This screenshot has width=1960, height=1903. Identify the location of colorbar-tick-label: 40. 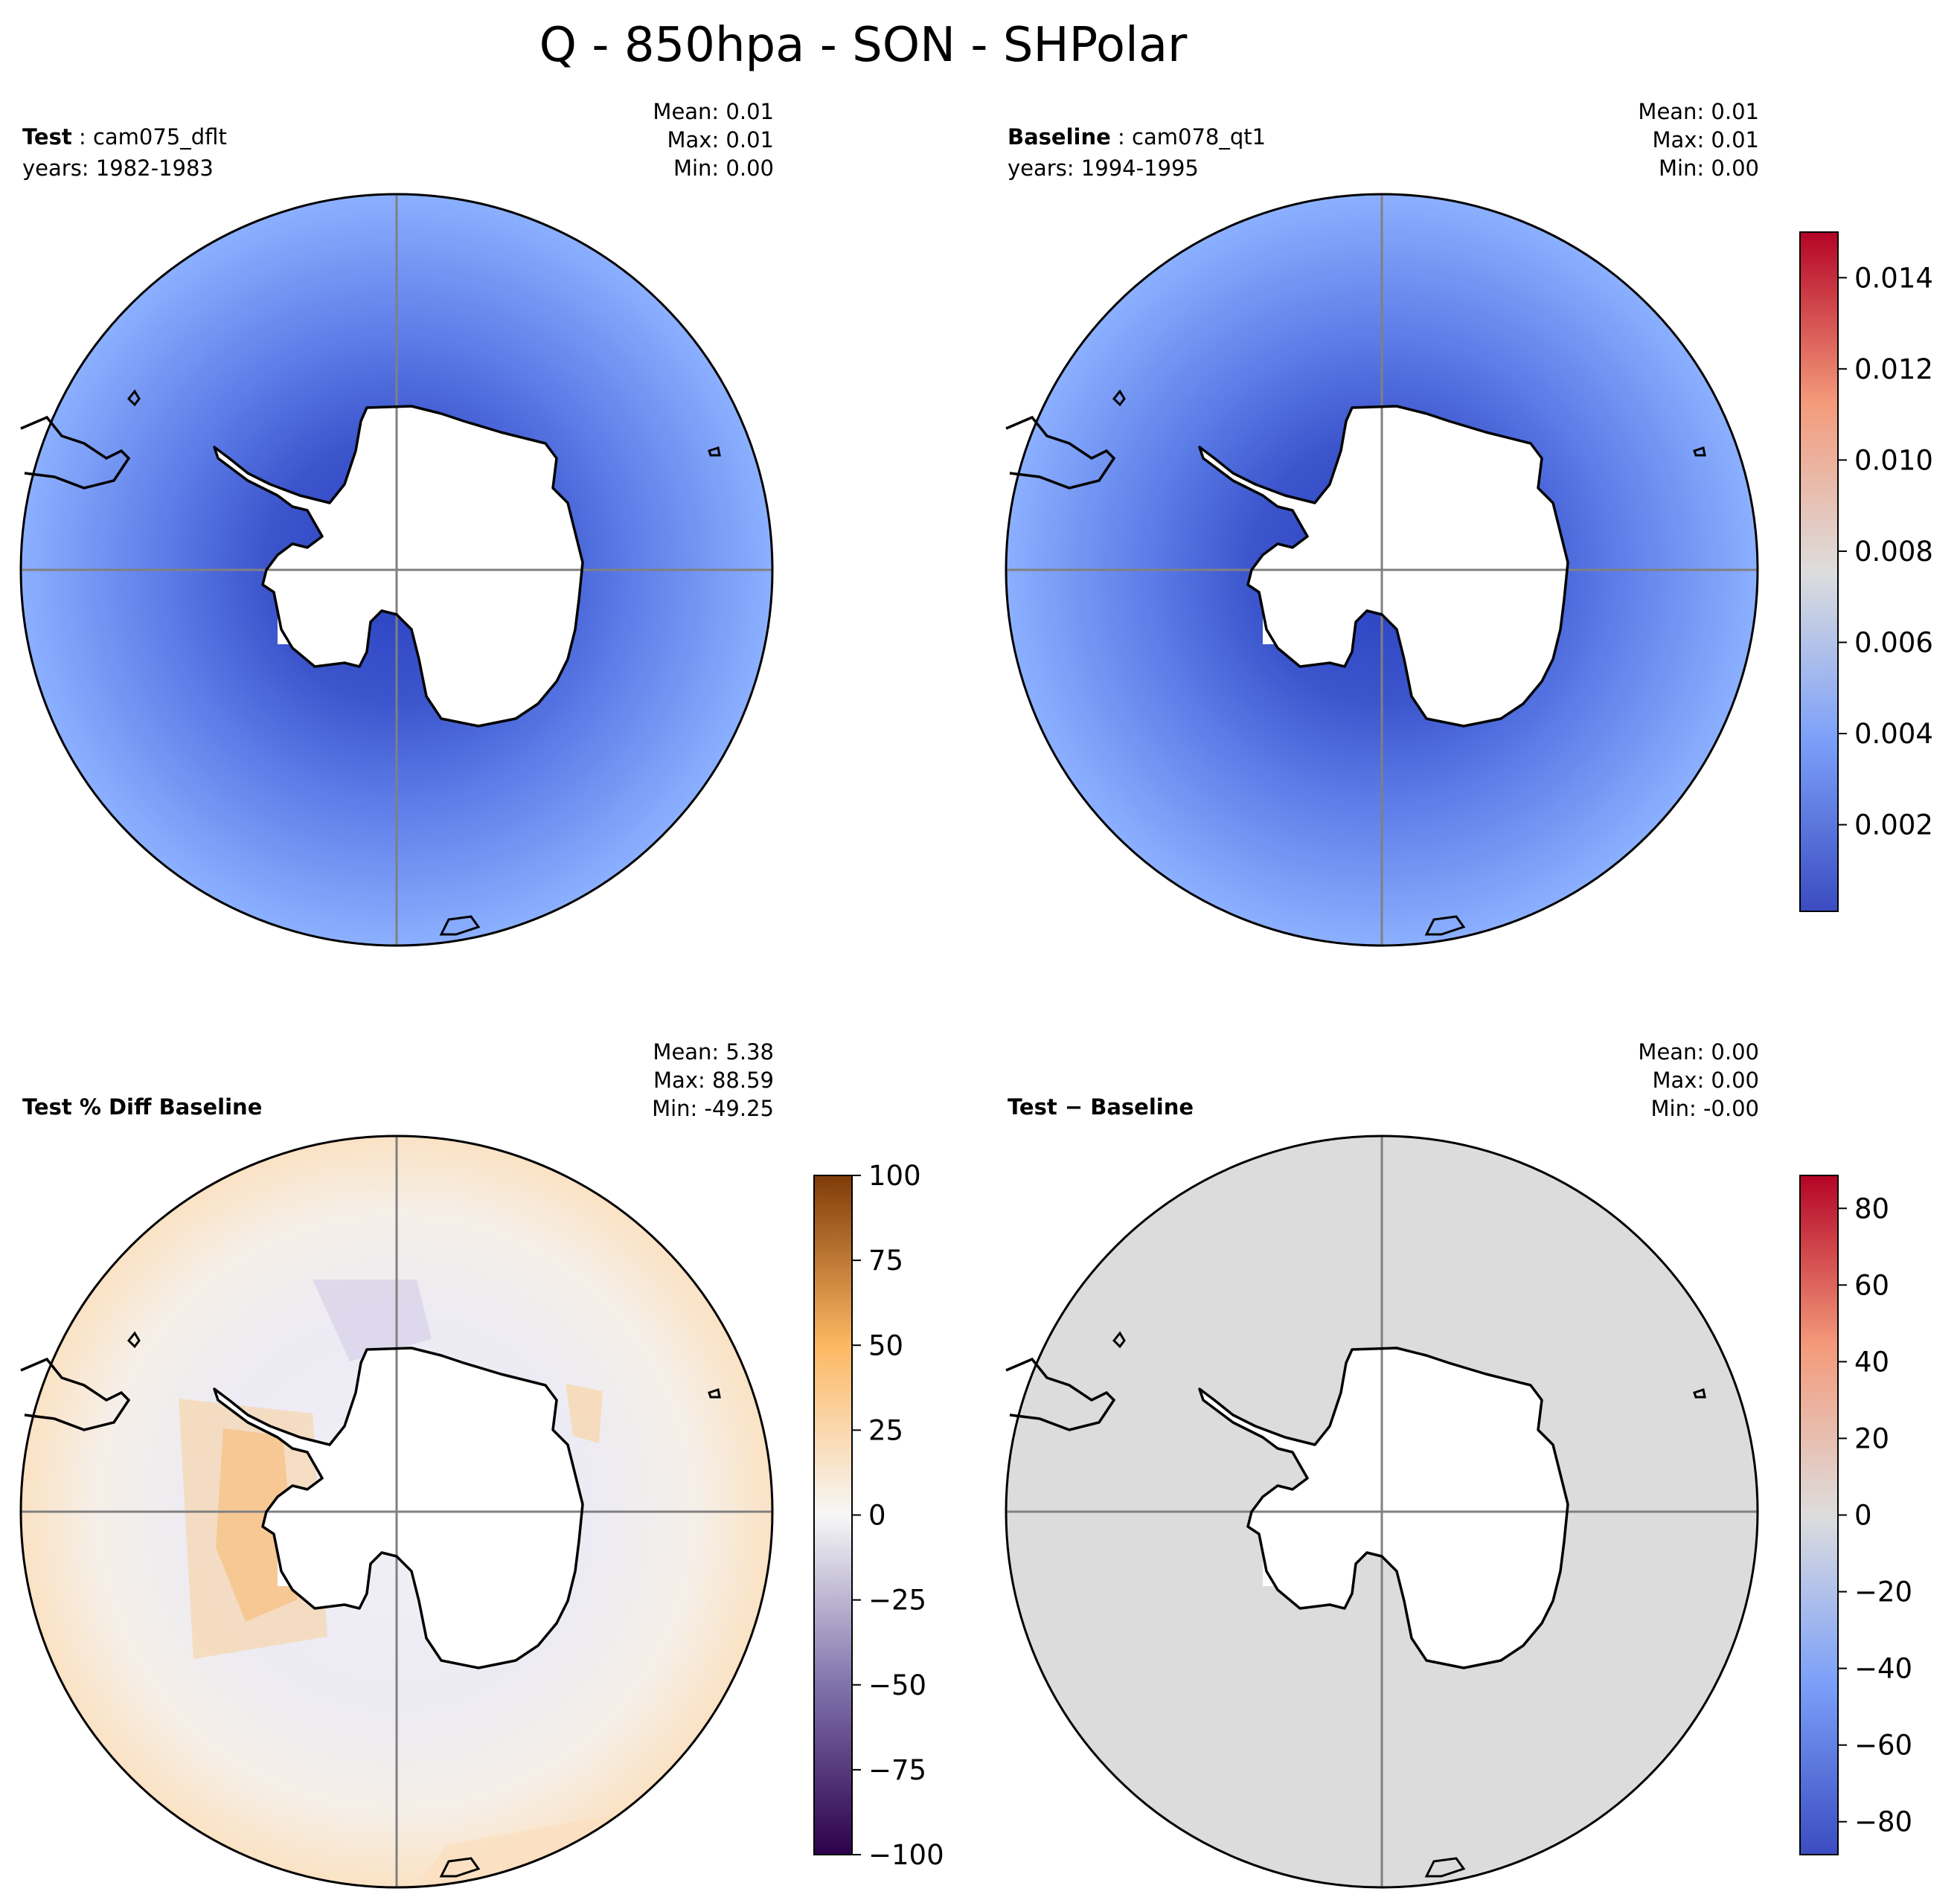
(1871, 1362).